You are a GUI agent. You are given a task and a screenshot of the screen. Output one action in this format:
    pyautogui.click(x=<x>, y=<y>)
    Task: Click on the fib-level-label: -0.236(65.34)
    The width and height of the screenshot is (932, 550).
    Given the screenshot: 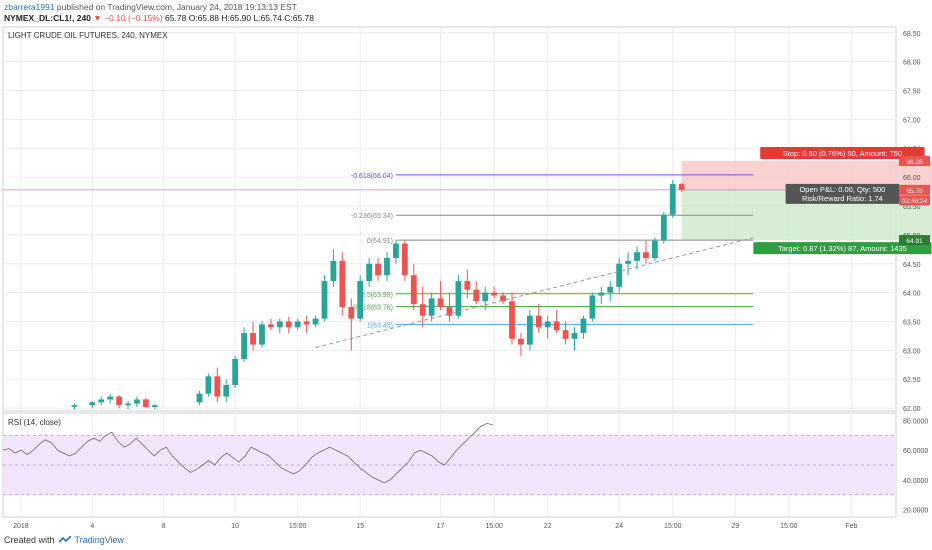 What is the action you would take?
    pyautogui.click(x=372, y=216)
    